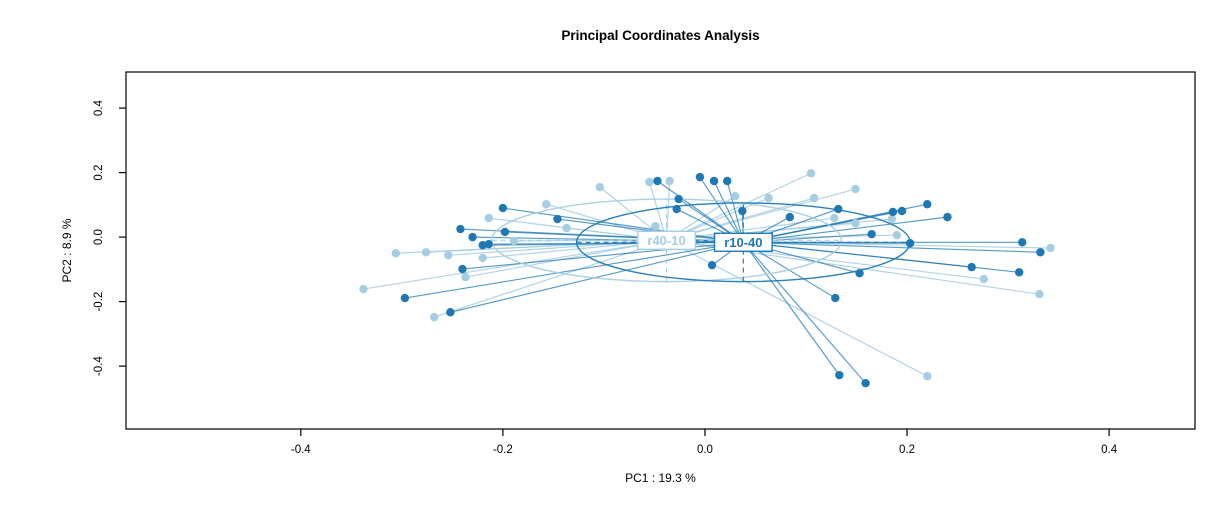  I want to click on x-tick-label: 0.4, so click(1109, 450).